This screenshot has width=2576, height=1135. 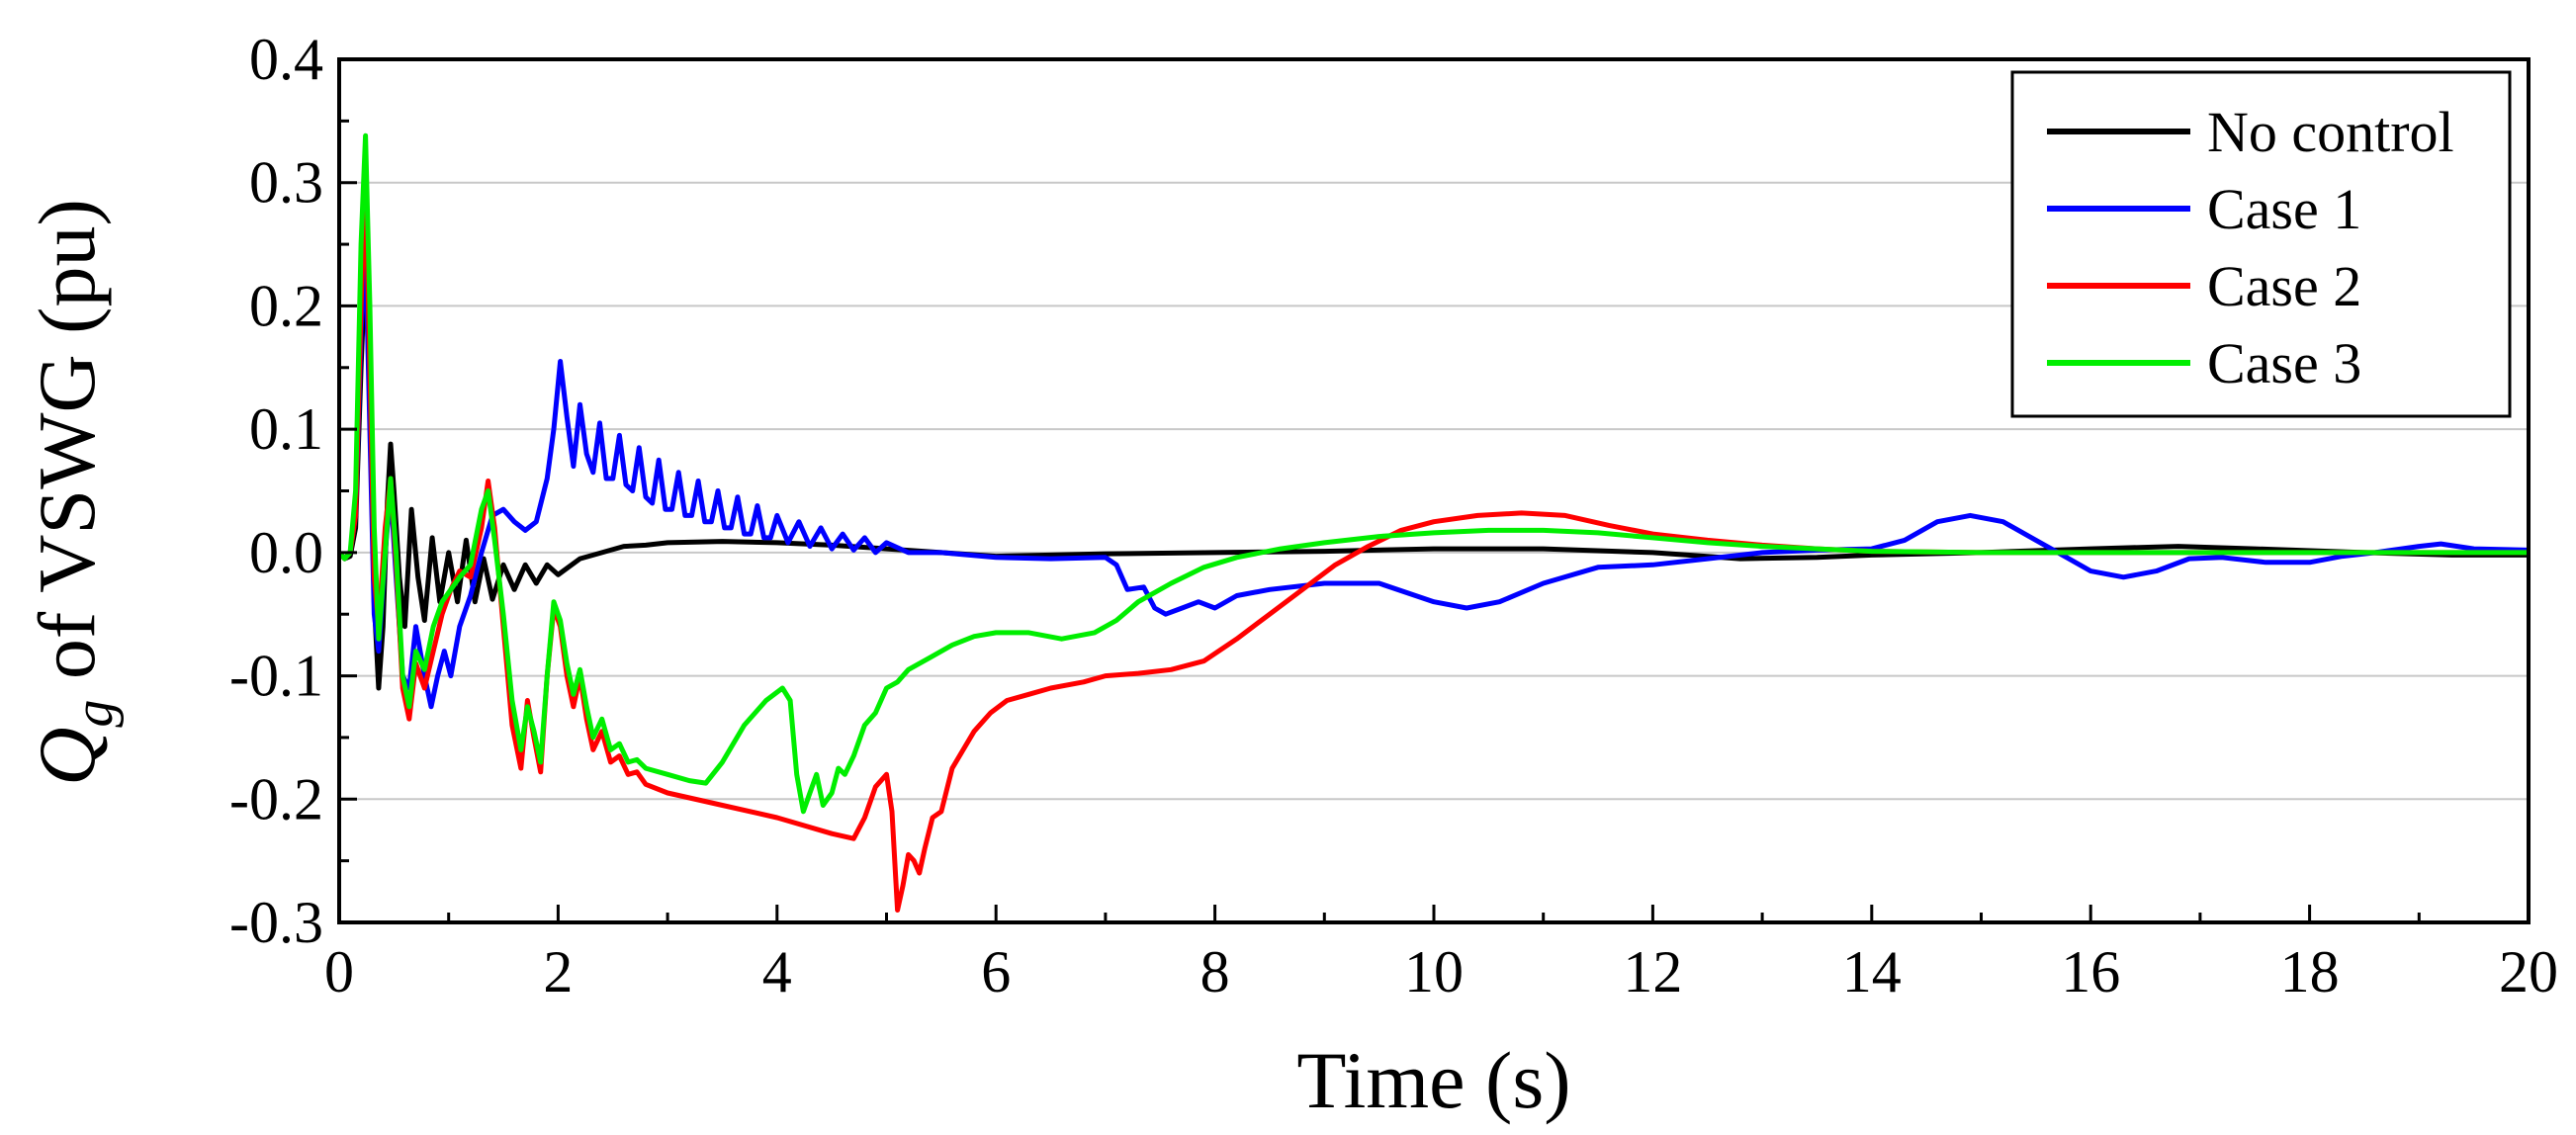 I want to click on y-axis-title: Qg of VSWG (pu), so click(x=73, y=492).